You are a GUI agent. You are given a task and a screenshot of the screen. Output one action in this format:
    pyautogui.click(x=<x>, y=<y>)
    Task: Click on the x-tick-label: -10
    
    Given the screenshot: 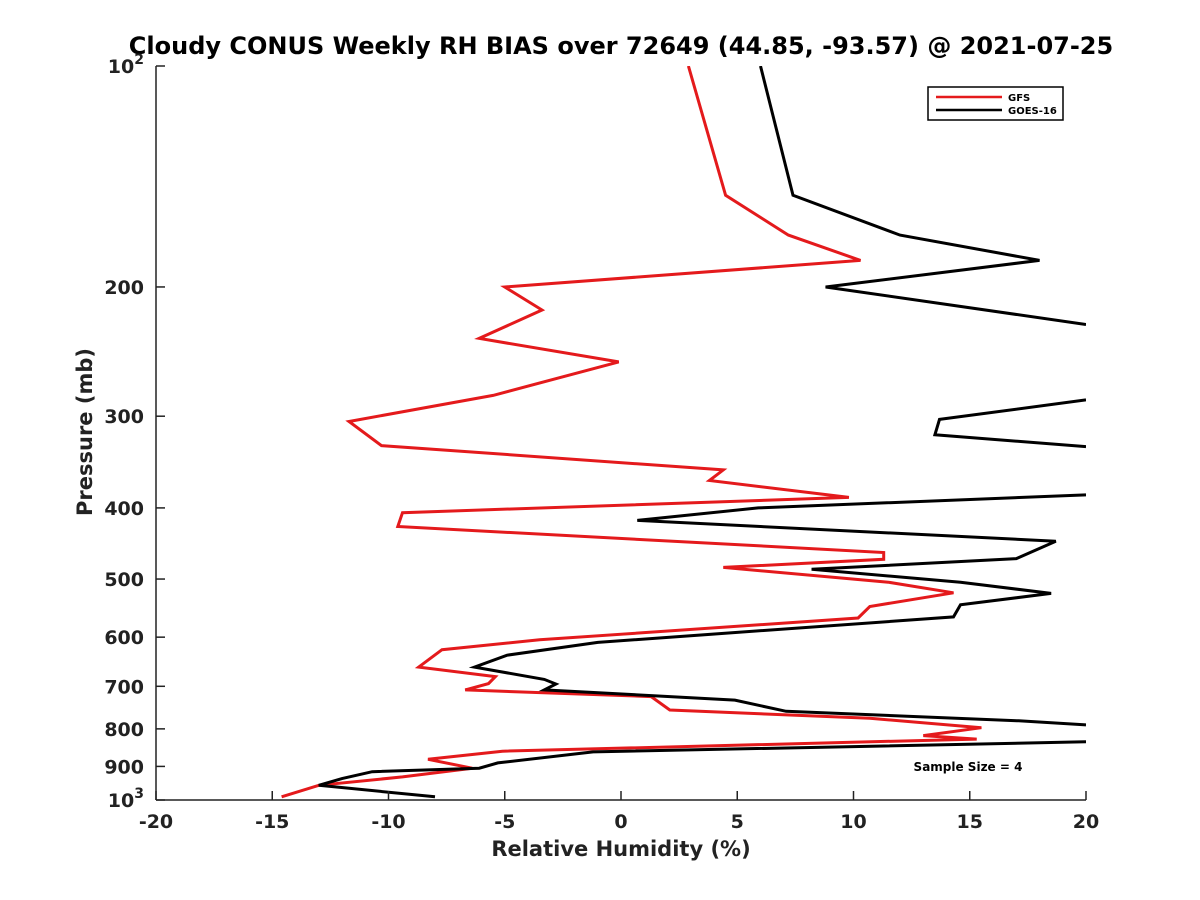 What is the action you would take?
    pyautogui.click(x=388, y=822)
    